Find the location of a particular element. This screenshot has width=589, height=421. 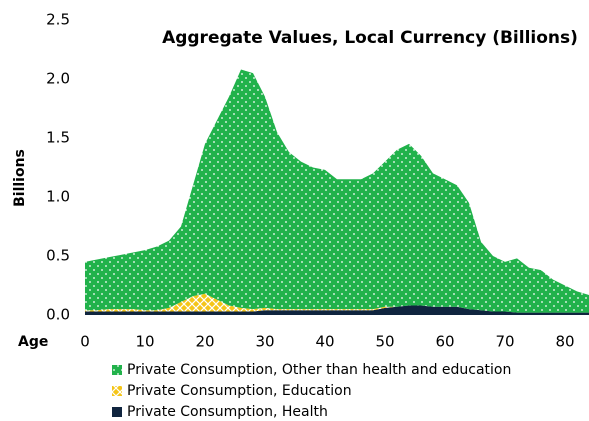

y-tick-label: 2.5 is located at coordinates (58, 20).